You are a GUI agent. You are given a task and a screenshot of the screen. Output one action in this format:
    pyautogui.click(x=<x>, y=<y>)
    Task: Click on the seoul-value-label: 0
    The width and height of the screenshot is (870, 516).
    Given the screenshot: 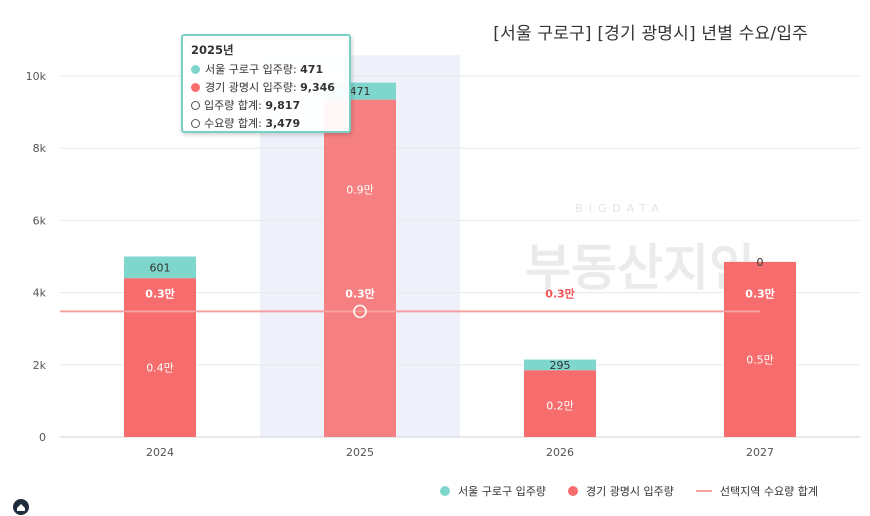 What is the action you would take?
    pyautogui.click(x=760, y=262)
    